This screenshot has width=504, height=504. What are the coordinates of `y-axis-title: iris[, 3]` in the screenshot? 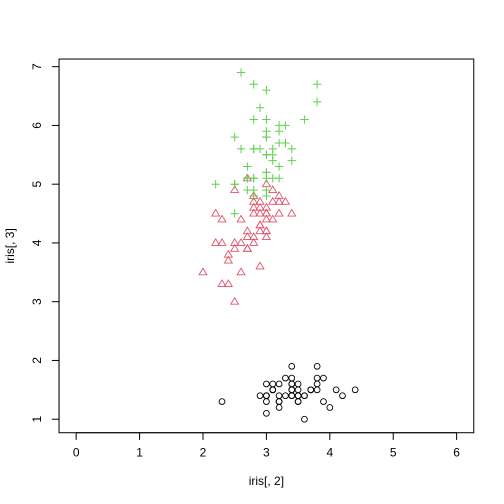 It's located at (10, 245).